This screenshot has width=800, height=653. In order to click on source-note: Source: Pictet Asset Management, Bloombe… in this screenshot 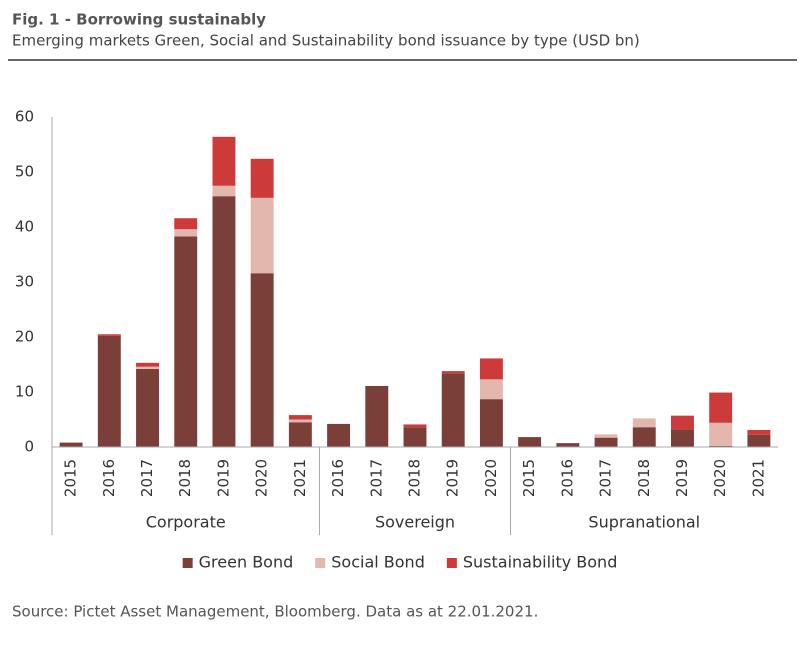, I will do `click(275, 612)`.